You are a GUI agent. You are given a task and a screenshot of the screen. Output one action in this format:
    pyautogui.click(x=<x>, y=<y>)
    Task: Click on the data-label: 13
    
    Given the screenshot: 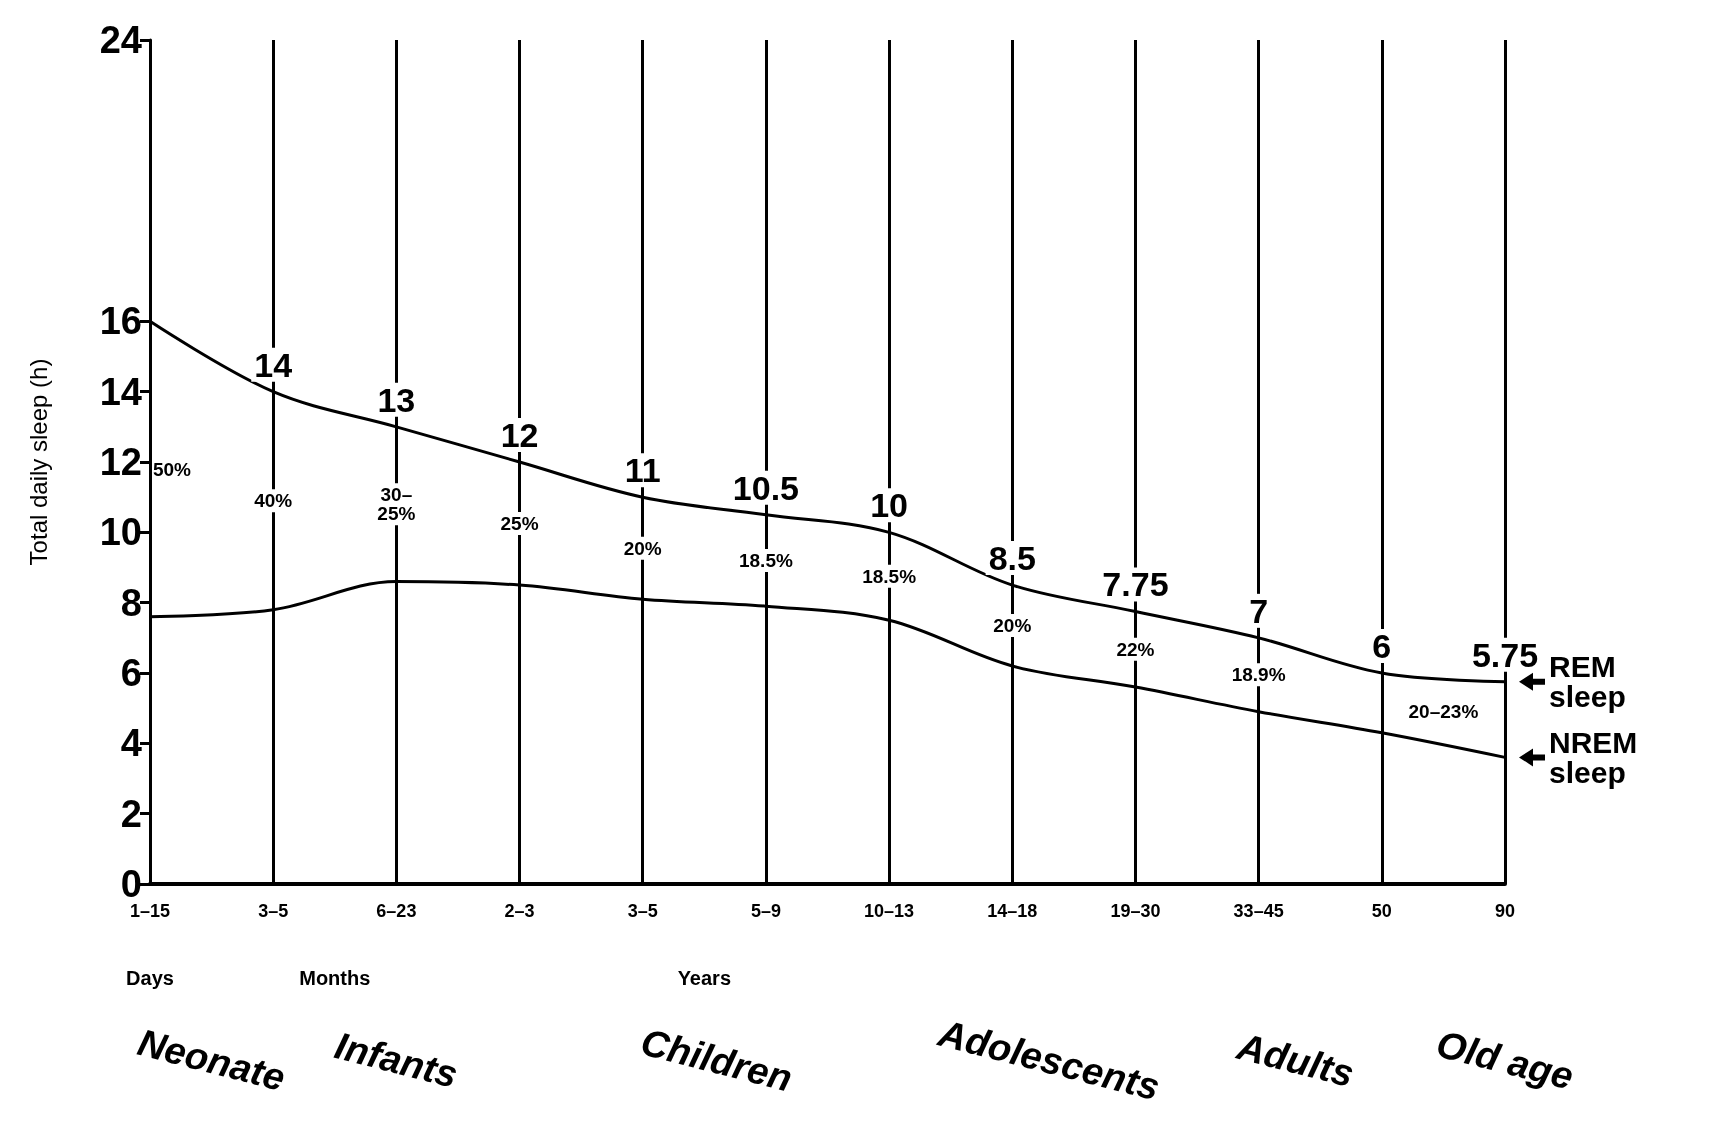 What is the action you would take?
    pyautogui.click(x=396, y=399)
    